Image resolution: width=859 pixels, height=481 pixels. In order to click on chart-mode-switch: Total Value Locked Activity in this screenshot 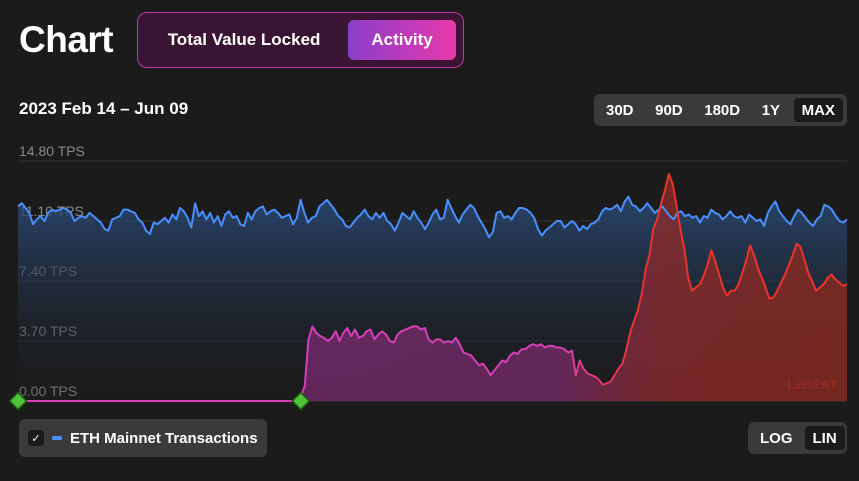, I will do `click(300, 40)`.